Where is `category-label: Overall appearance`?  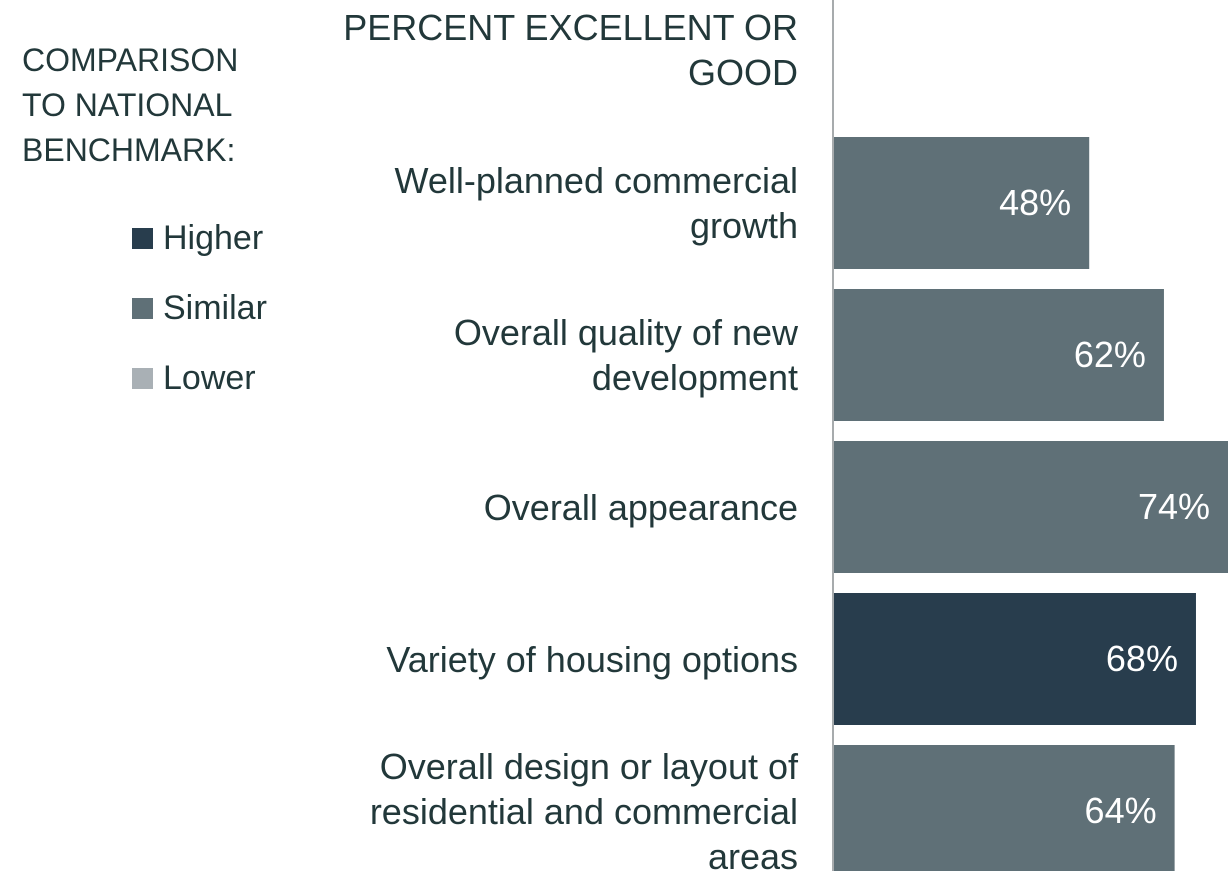
category-label: Overall appearance is located at coordinates (640, 507).